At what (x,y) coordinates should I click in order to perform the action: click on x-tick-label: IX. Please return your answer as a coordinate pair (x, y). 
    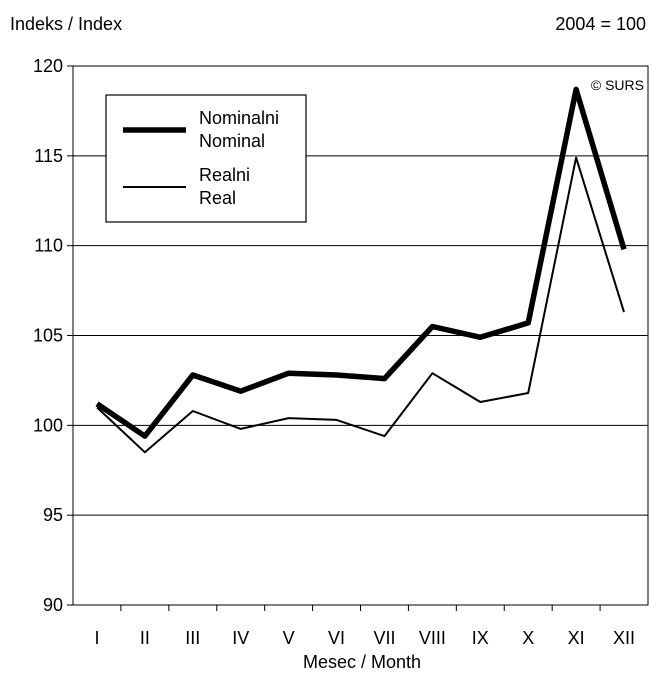
    Looking at the image, I should click on (480, 638).